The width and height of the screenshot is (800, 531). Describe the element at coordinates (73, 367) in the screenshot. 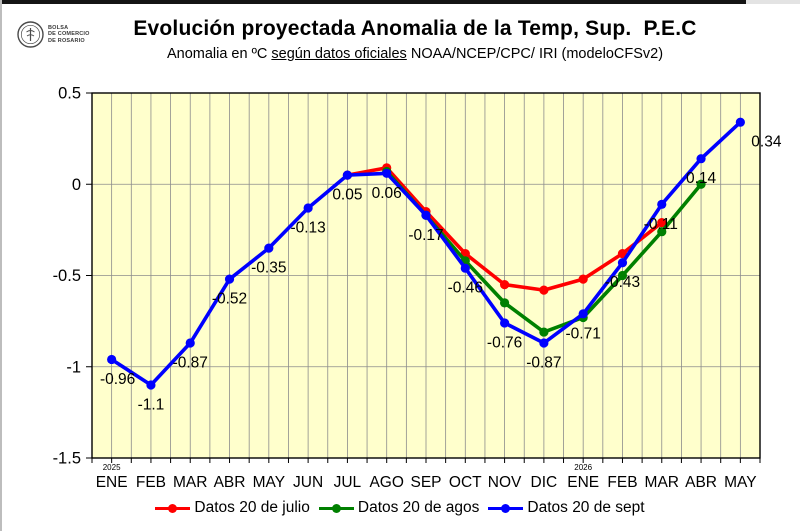

I see `svg-text: -1` at that location.